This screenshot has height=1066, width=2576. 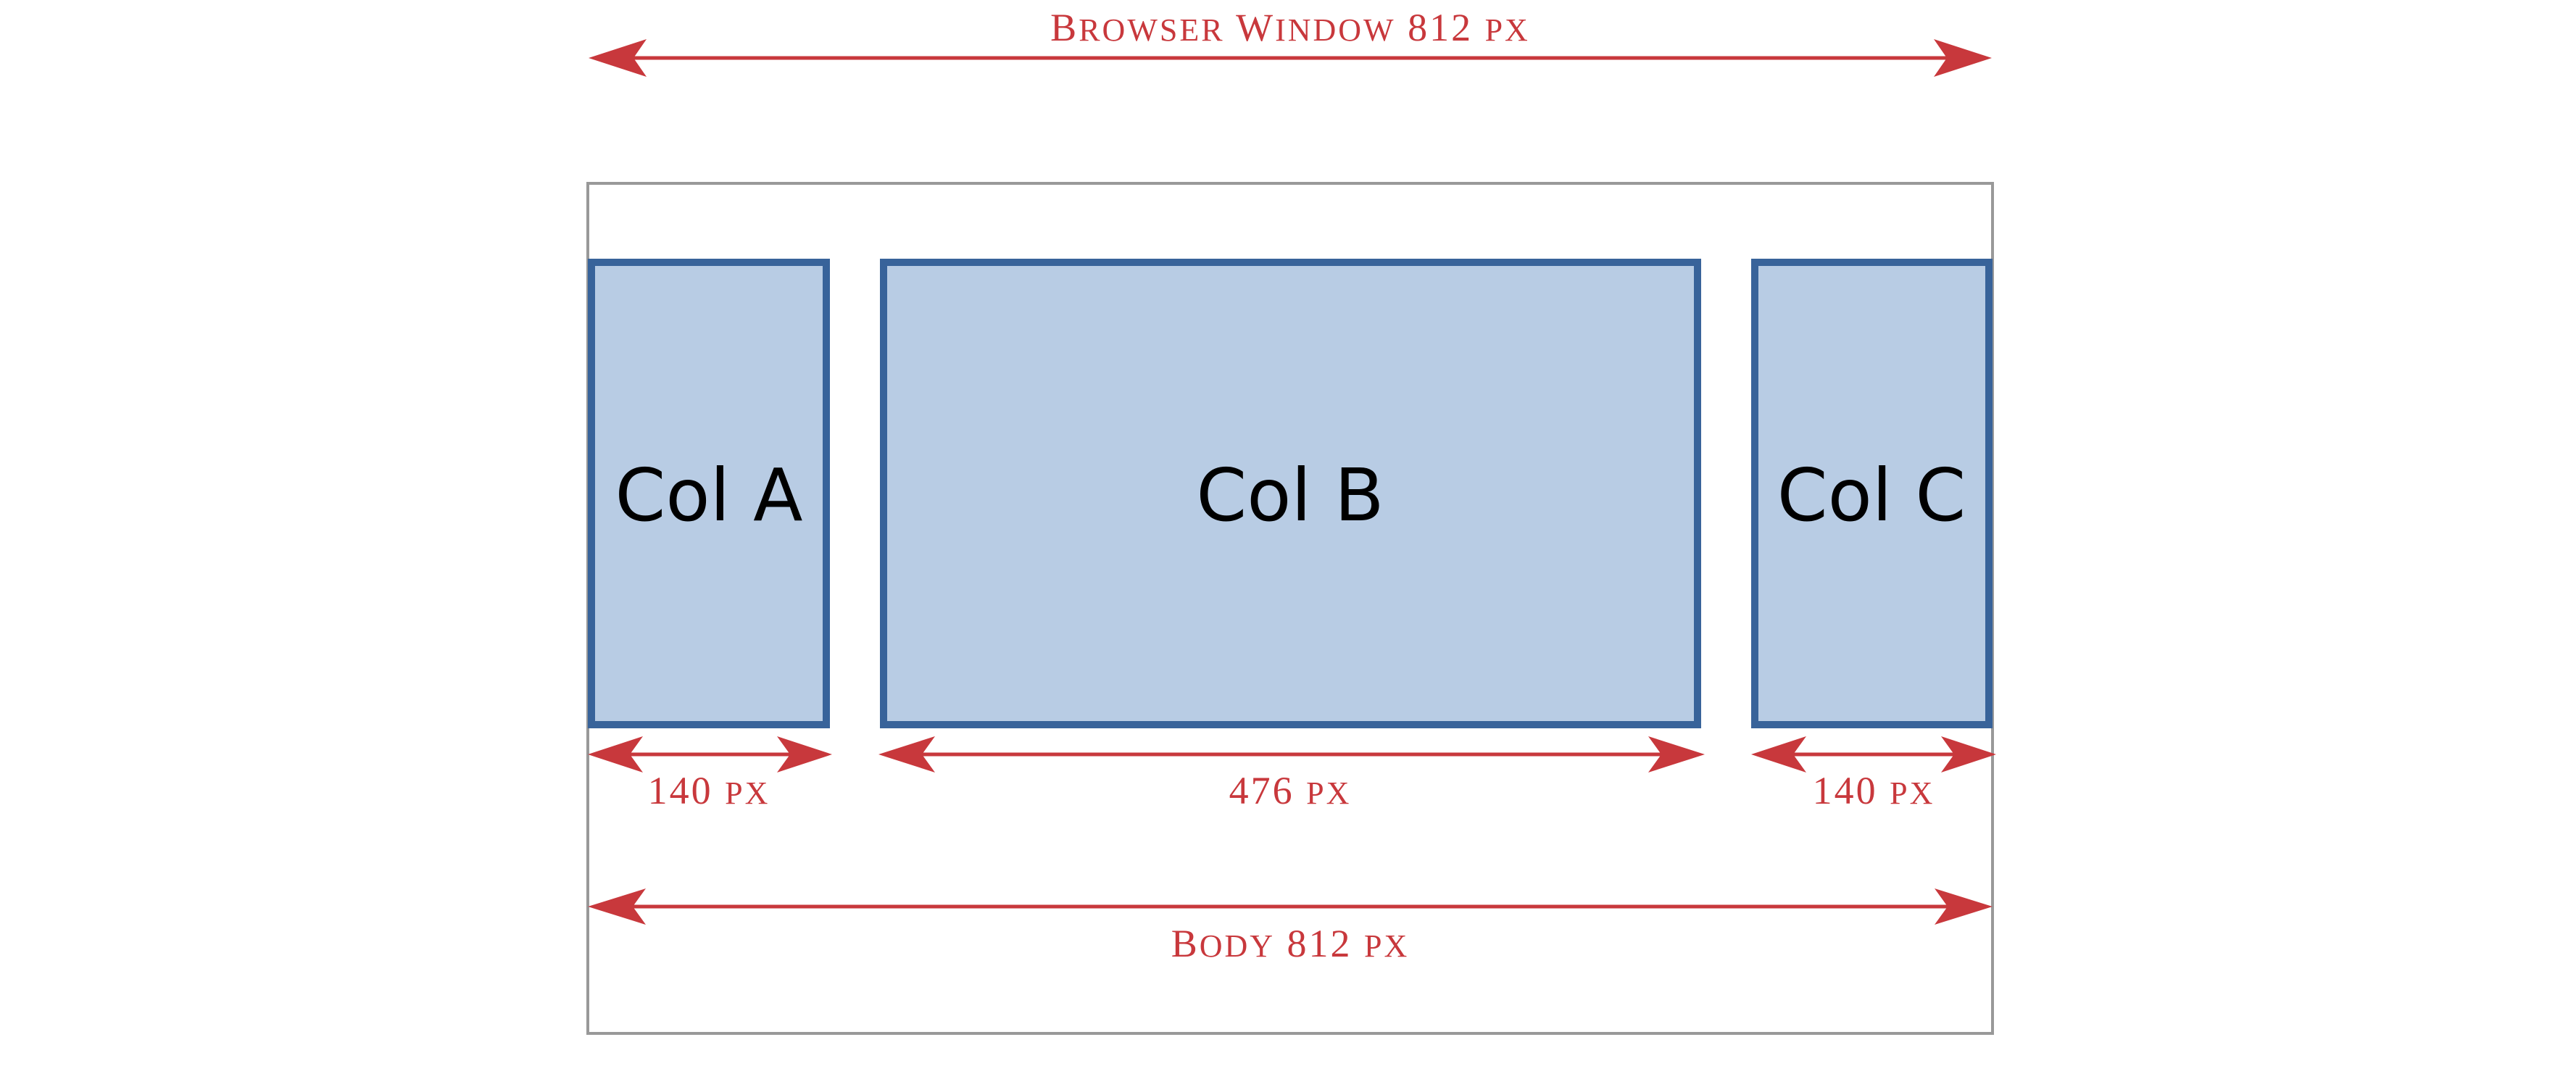 I want to click on browser-window-dimension: BROWSER WINDOW 812 PX, so click(x=1290, y=41).